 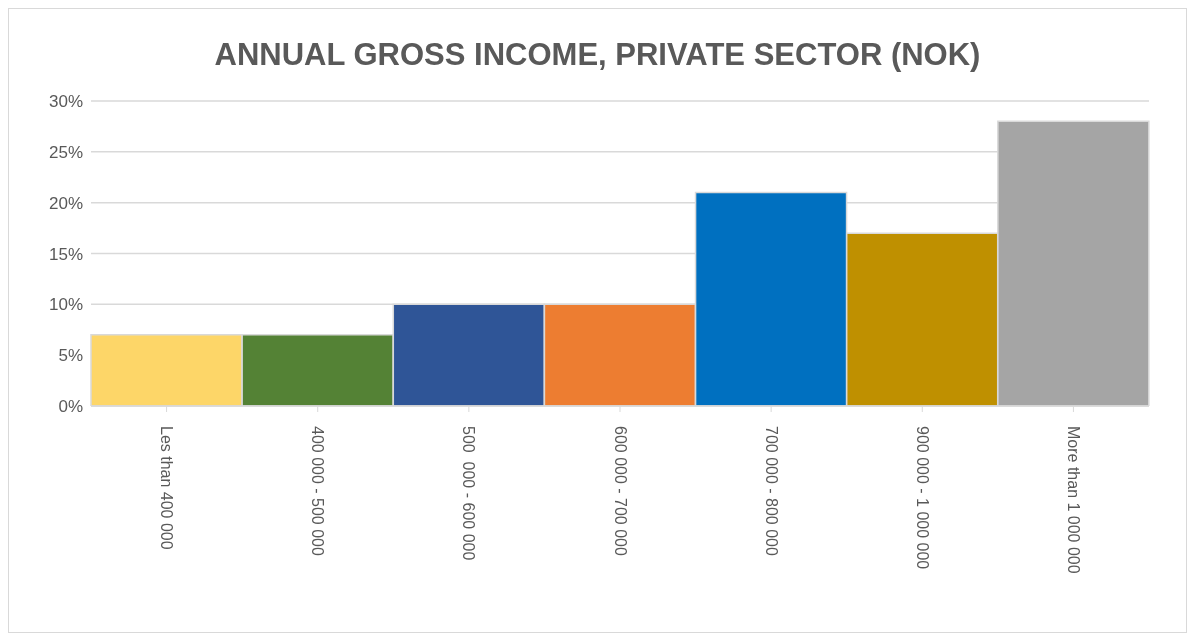 What do you see at coordinates (469, 493) in the screenshot?
I see `x-tick-label: 500 000 - 600 000` at bounding box center [469, 493].